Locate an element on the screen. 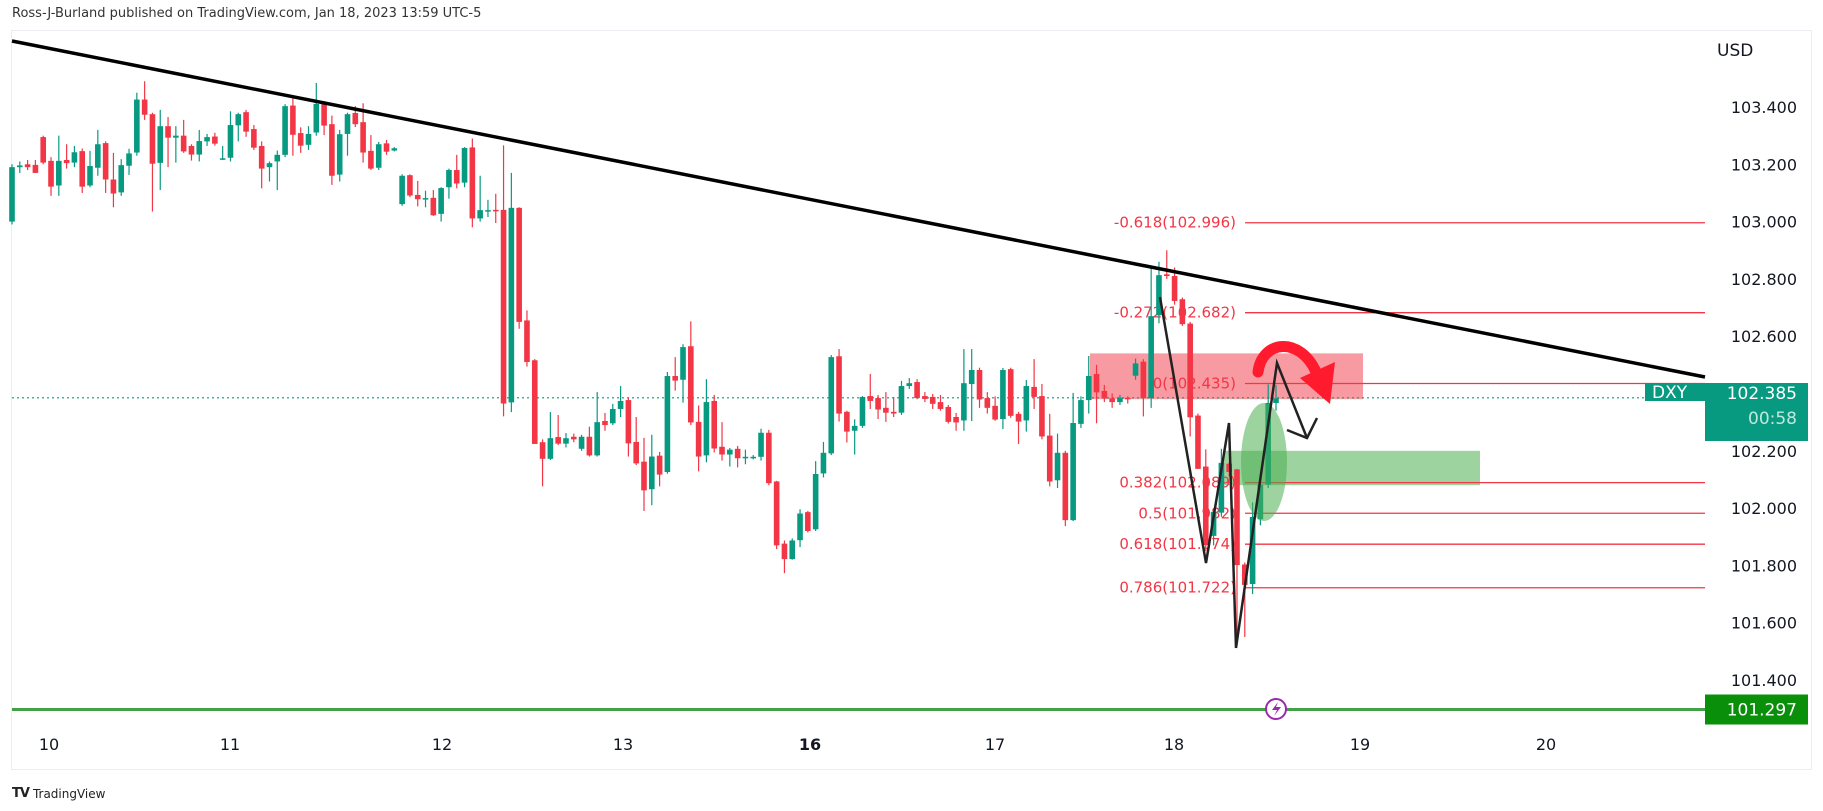  reversal-arrow-icon is located at coordinates (1293, 372).